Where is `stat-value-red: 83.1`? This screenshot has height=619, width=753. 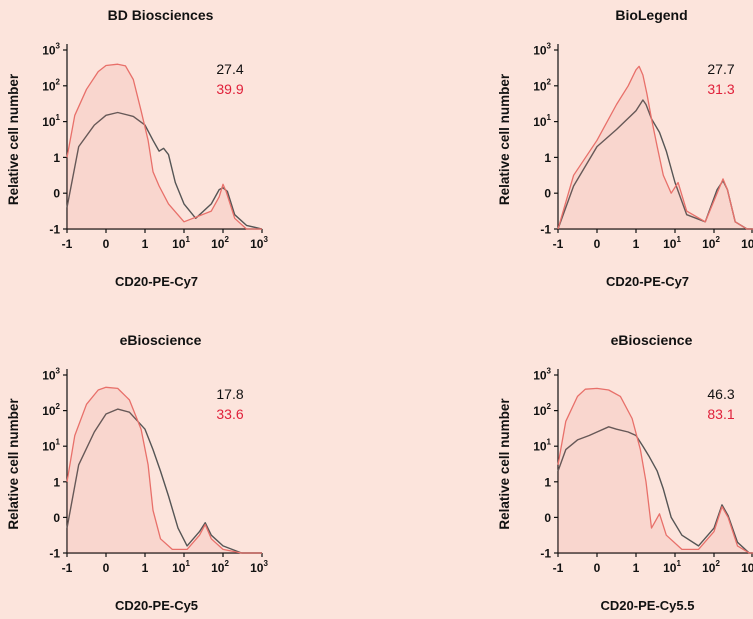
stat-value-red: 83.1 is located at coordinates (720, 414).